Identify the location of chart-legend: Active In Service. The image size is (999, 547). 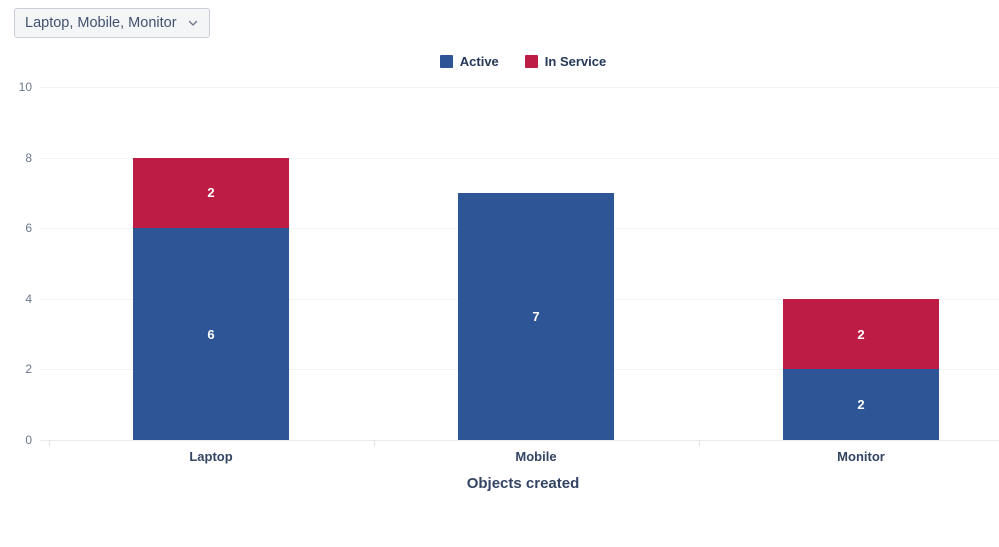
(499, 61).